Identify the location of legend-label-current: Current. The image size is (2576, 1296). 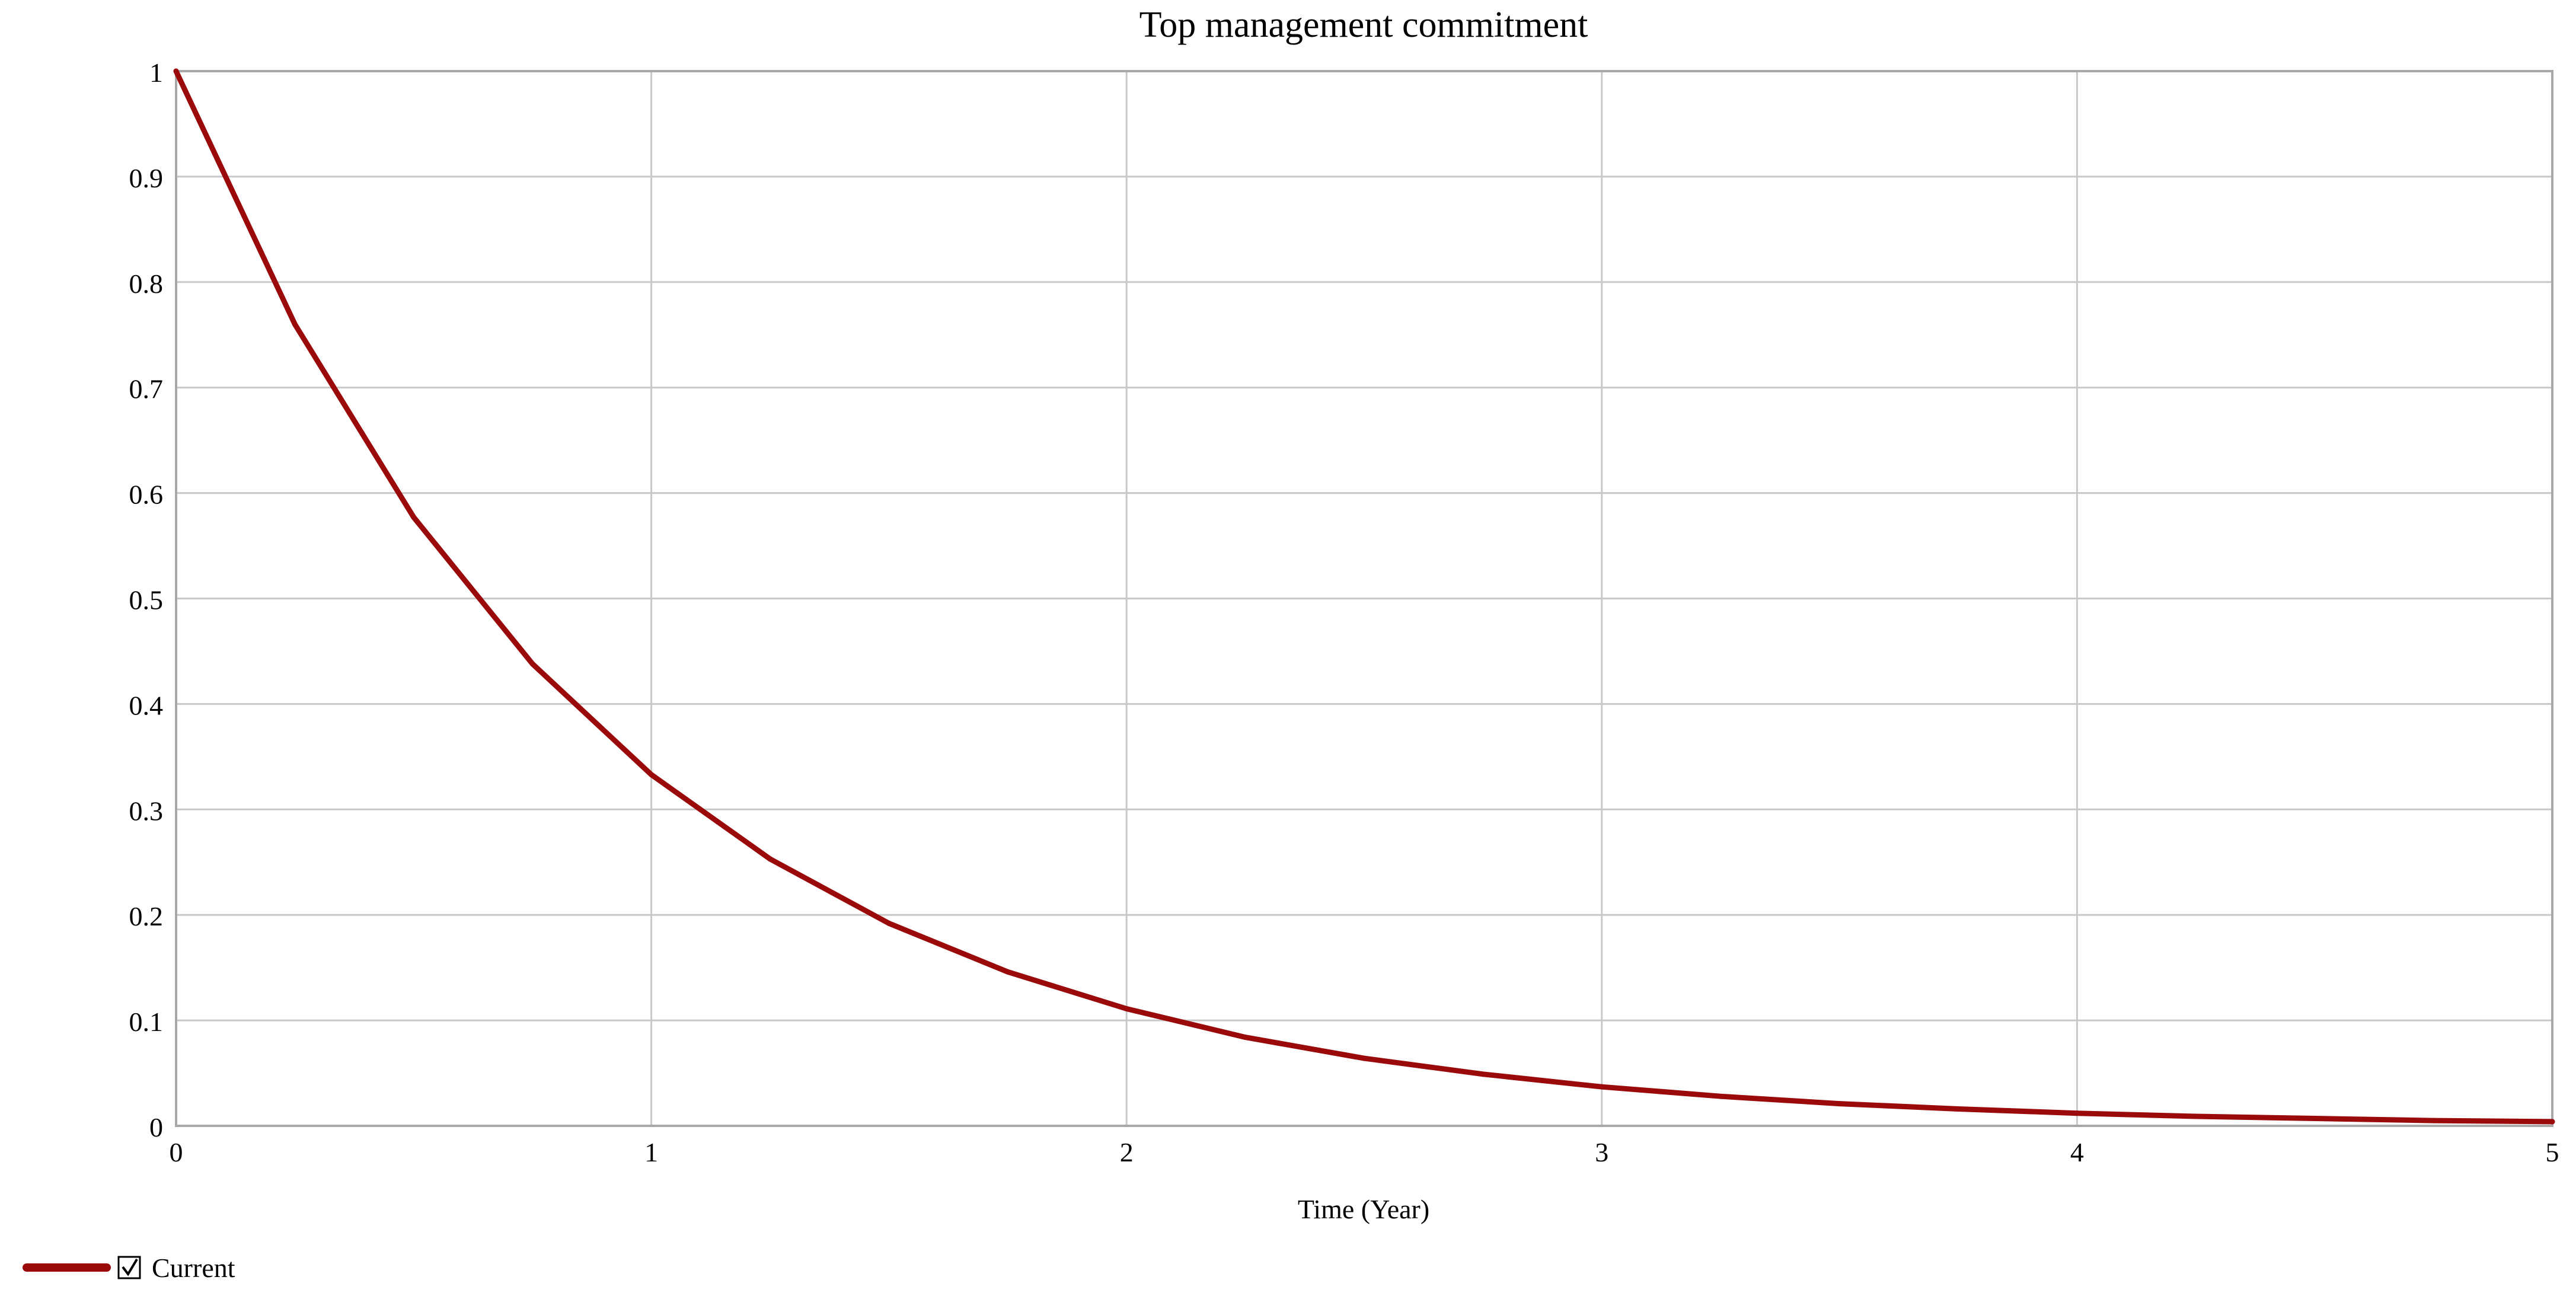
(193, 1268).